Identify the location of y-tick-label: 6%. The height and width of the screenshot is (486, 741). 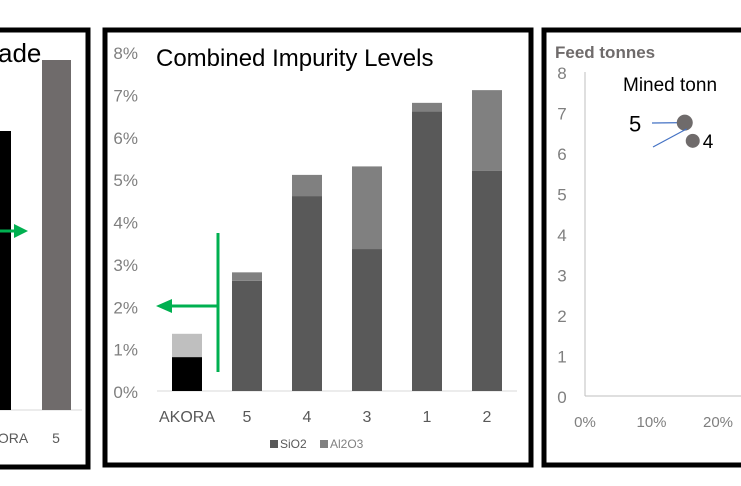
(125, 138).